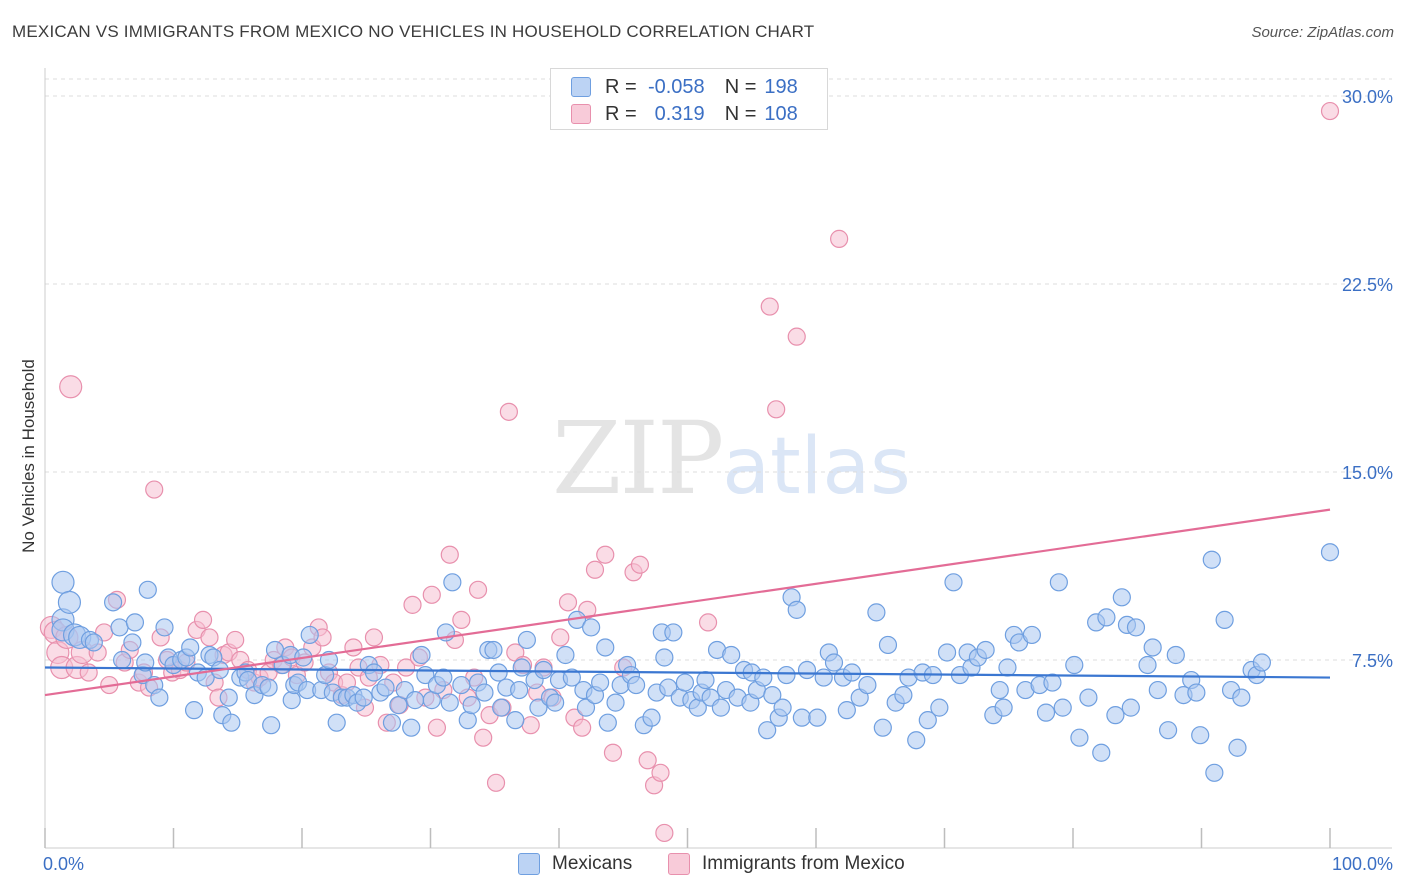  Describe the element at coordinates (592, 863) in the screenshot. I see `legend-label-mexicans: Mexicans` at that location.